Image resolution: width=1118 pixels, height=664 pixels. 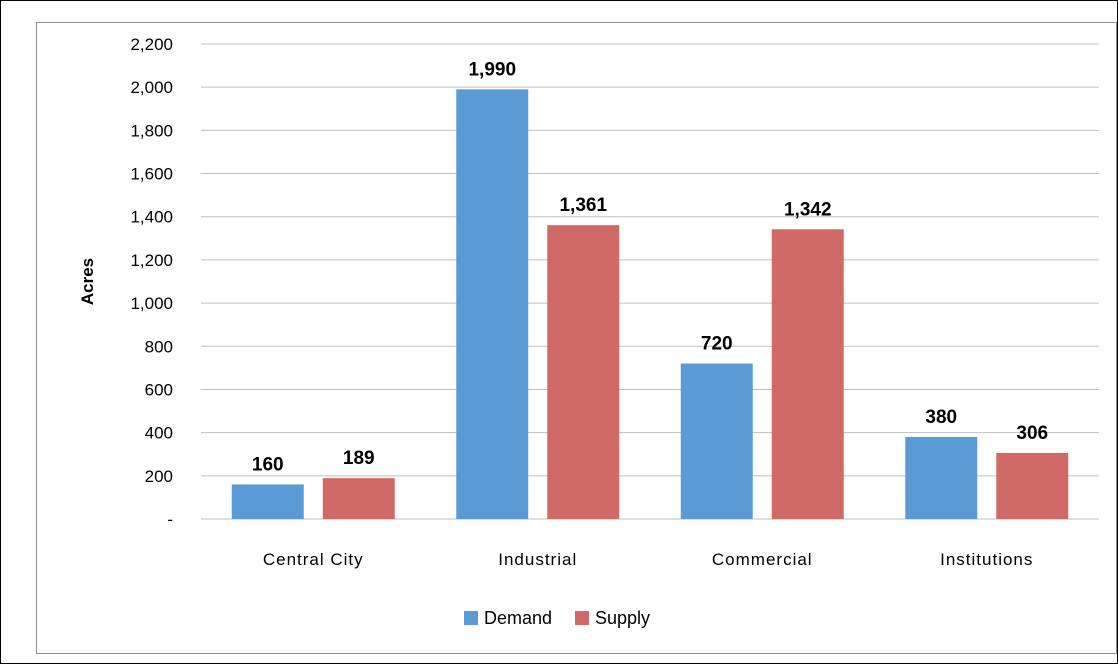 I want to click on y-tick-label: 400, so click(x=159, y=433).